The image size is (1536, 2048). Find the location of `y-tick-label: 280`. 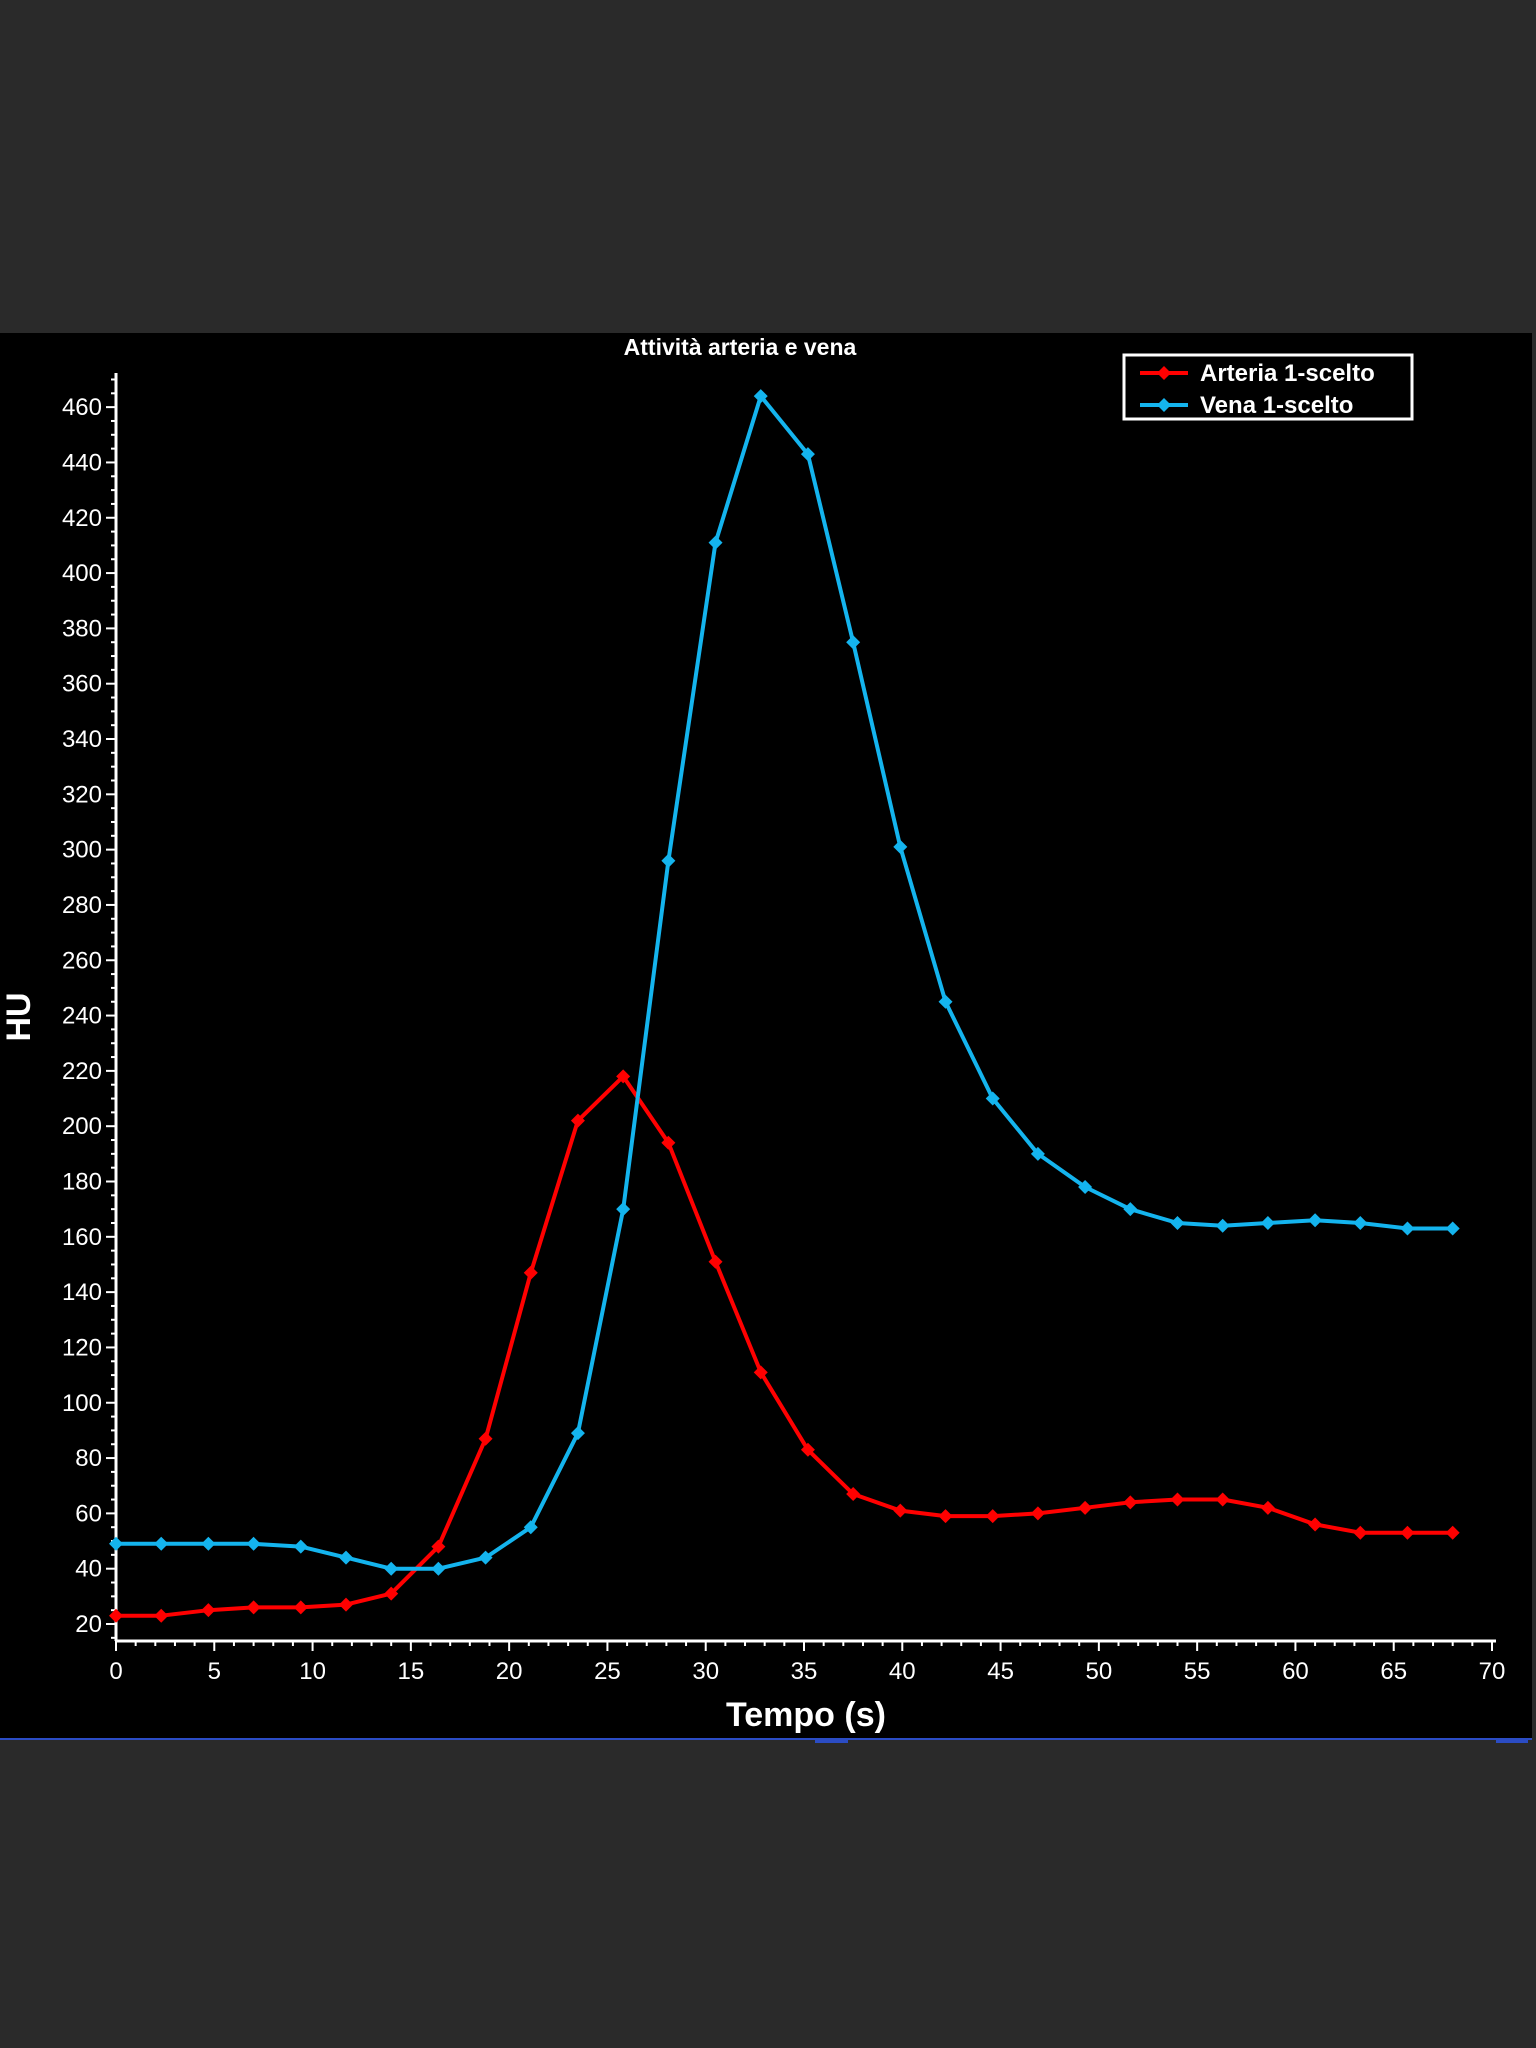

y-tick-label: 280 is located at coordinates (82, 905).